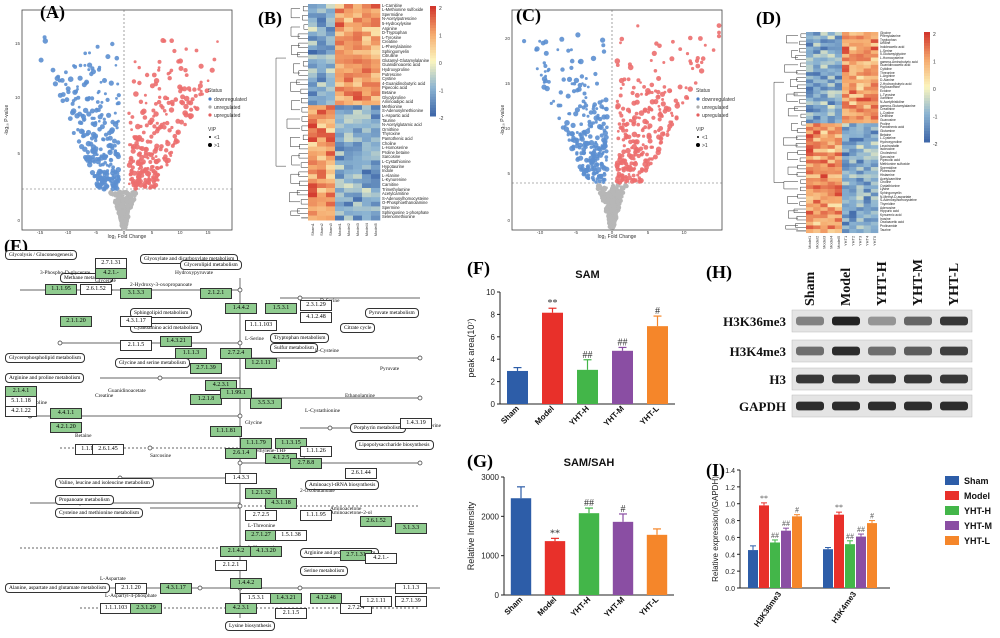 The image size is (1000, 638). Describe the element at coordinates (66, 413) in the screenshot. I see `kegg-enzyme-box: 4.4.1.1` at that location.